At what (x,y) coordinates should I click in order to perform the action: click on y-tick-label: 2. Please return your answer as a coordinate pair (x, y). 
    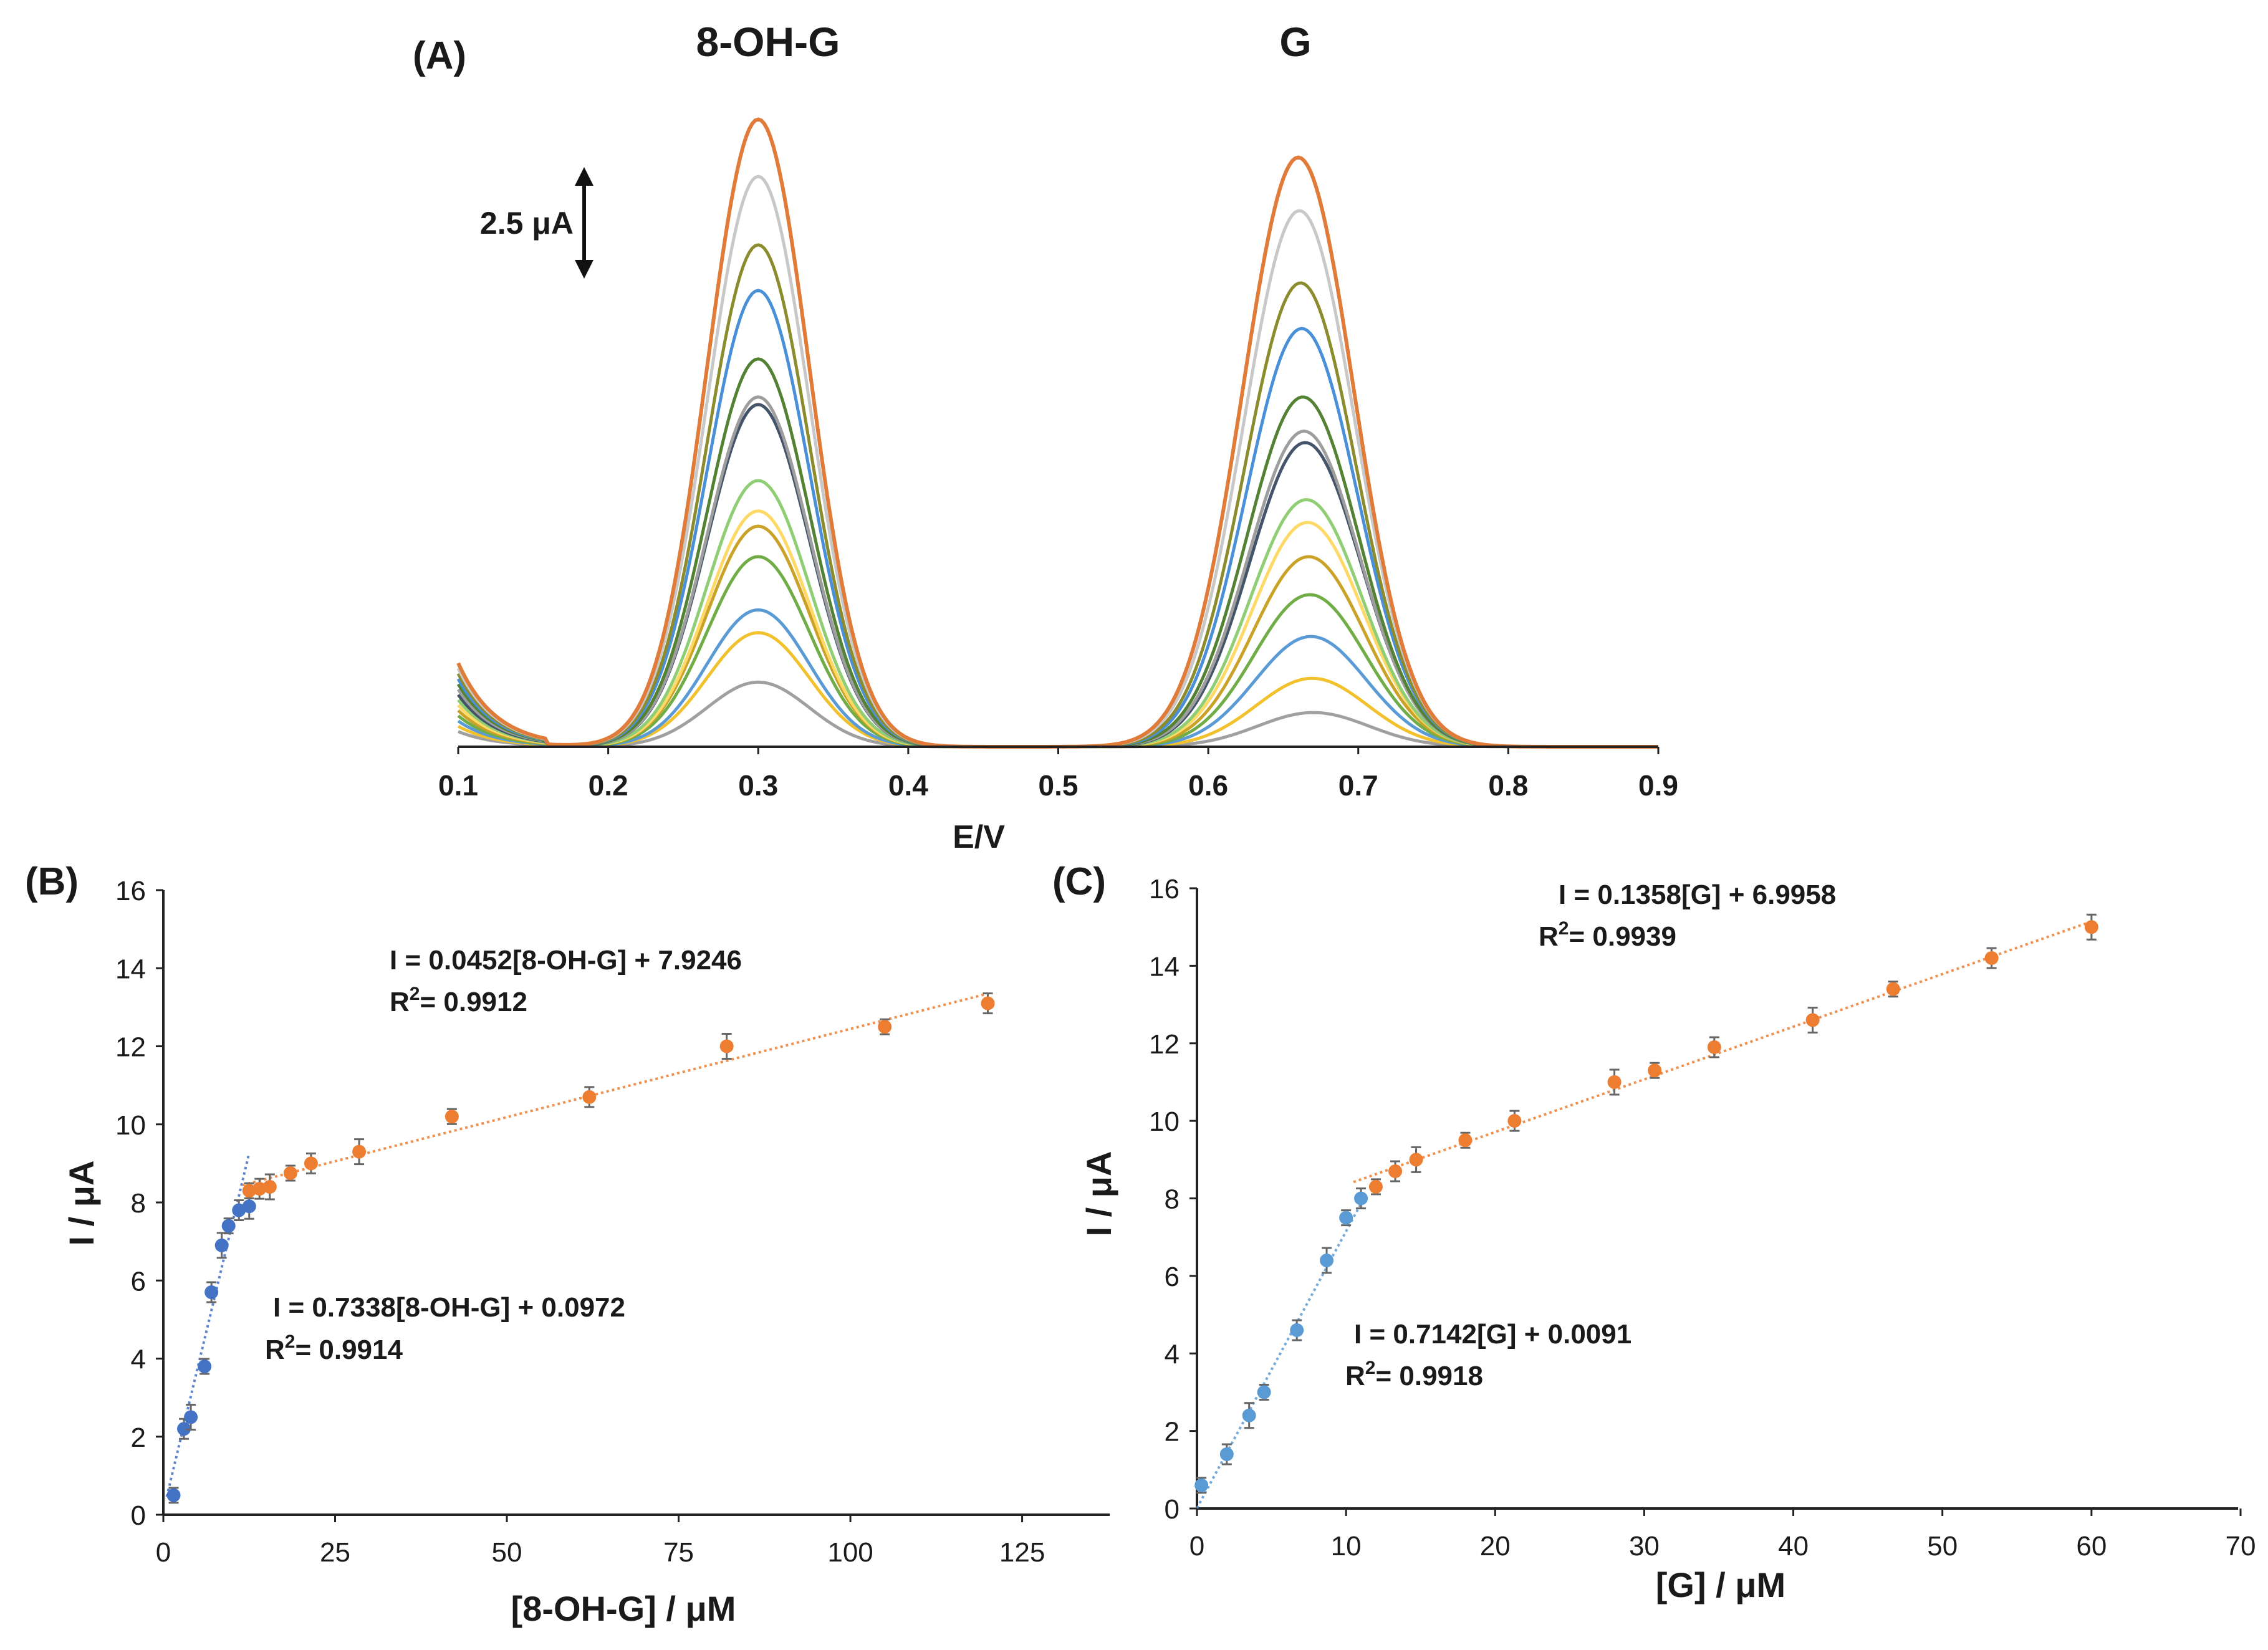
    Looking at the image, I should click on (138, 1437).